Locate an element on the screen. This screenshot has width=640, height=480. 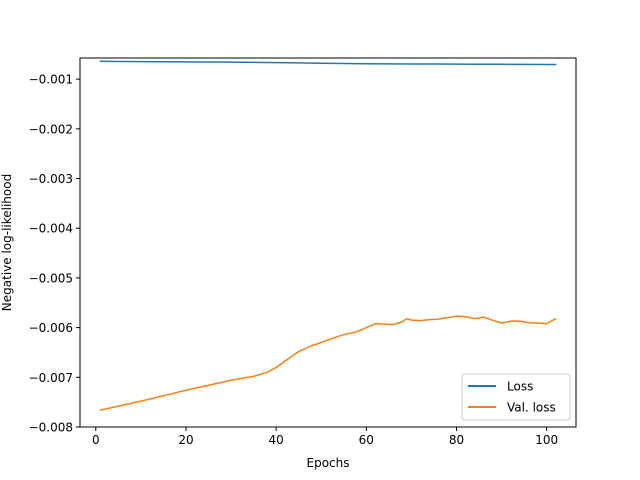
x-tick-label: 40 is located at coordinates (276, 440).